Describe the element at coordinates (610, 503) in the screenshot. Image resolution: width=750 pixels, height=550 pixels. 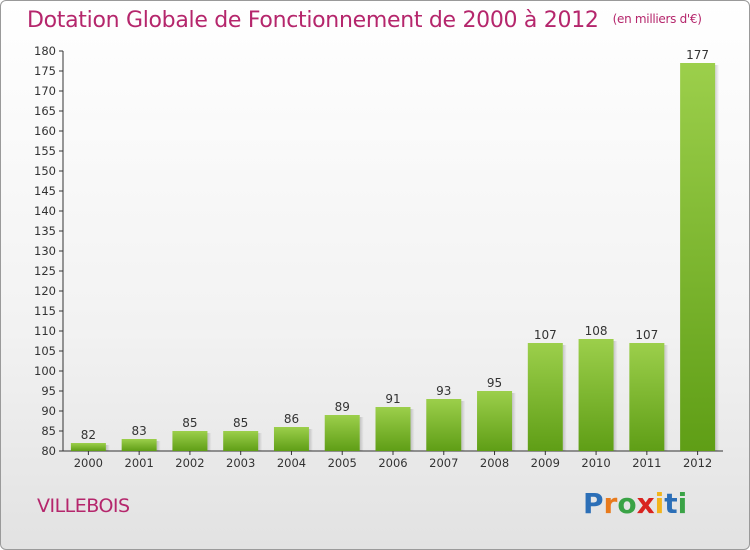
I see `logo-letter: r` at that location.